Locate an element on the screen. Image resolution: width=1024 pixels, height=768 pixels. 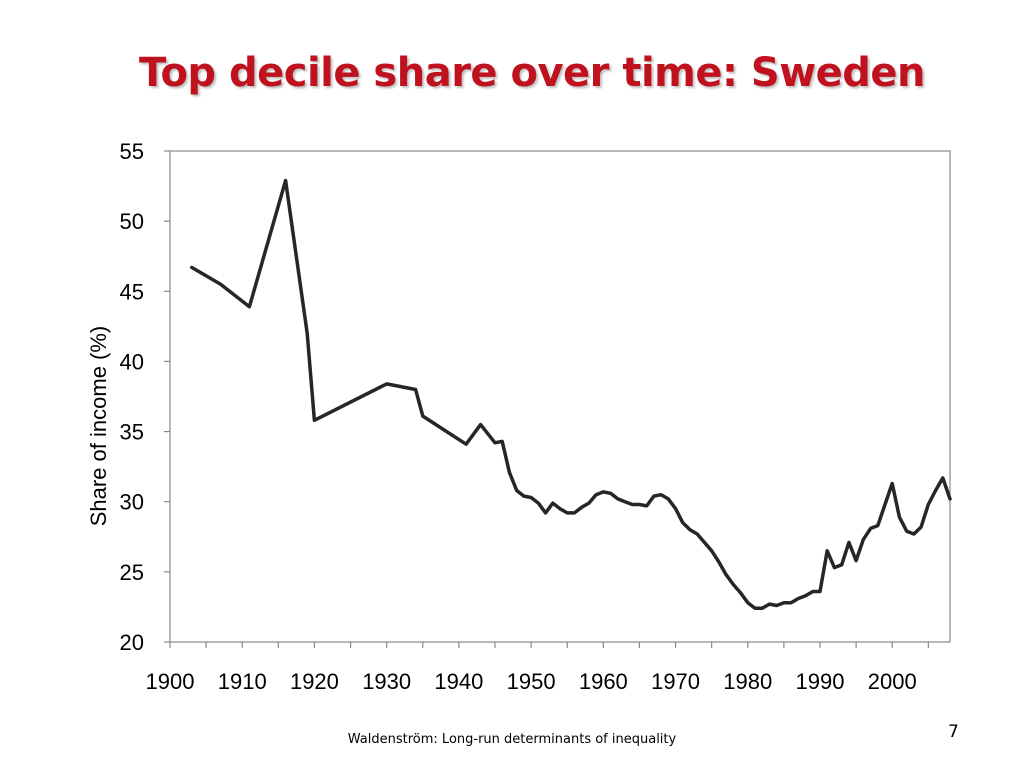
y-tick-label: 50 is located at coordinates (132, 221).